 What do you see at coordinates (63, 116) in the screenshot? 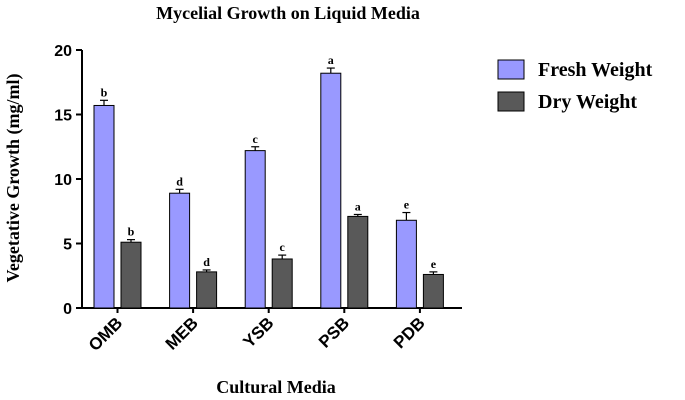
I see `y-tick-label: 15` at bounding box center [63, 116].